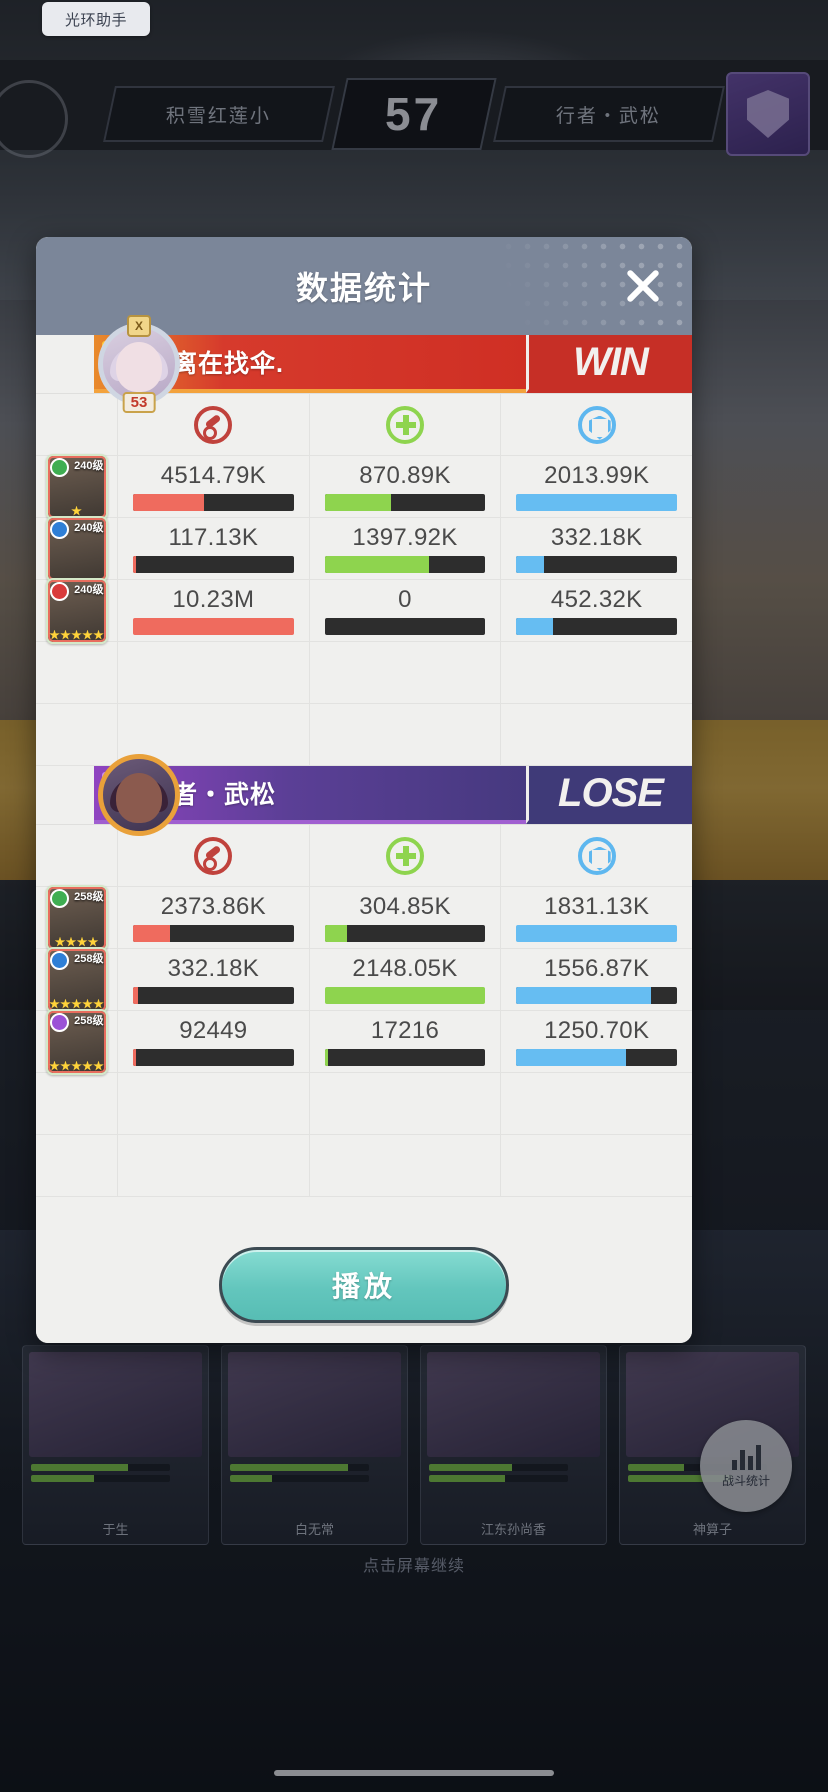 The image size is (828, 1792). Describe the element at coordinates (77, 424) in the screenshot. I see `hero-column-header` at that location.